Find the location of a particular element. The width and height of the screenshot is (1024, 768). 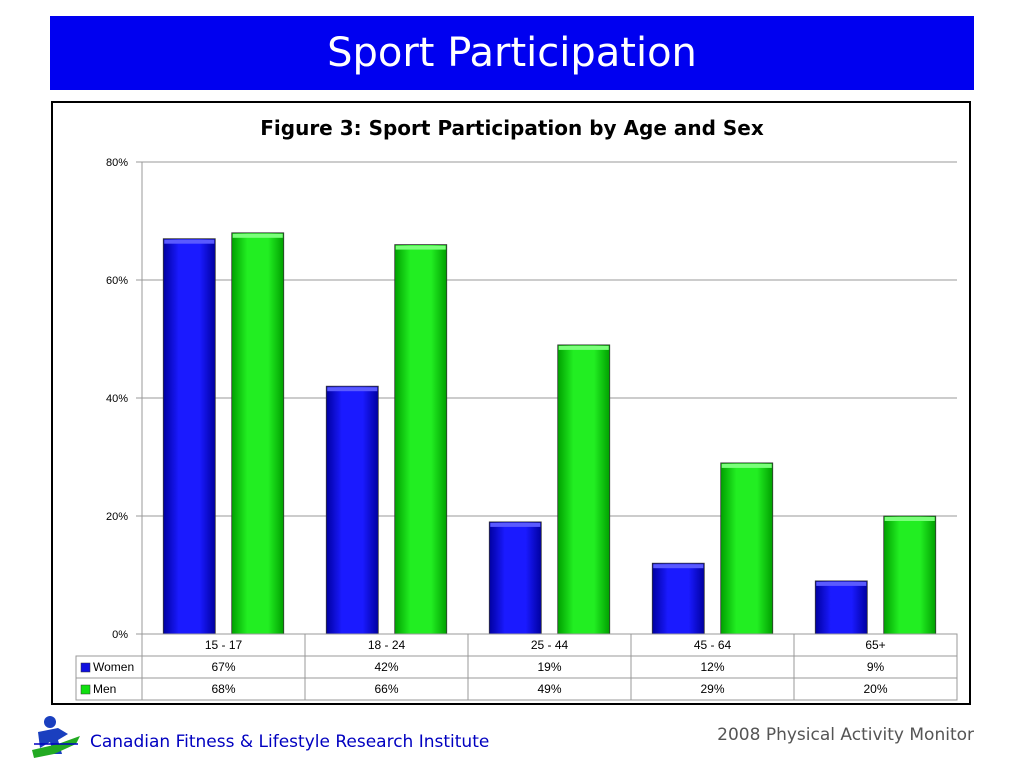

legend-label-men: Men is located at coordinates (104, 689).